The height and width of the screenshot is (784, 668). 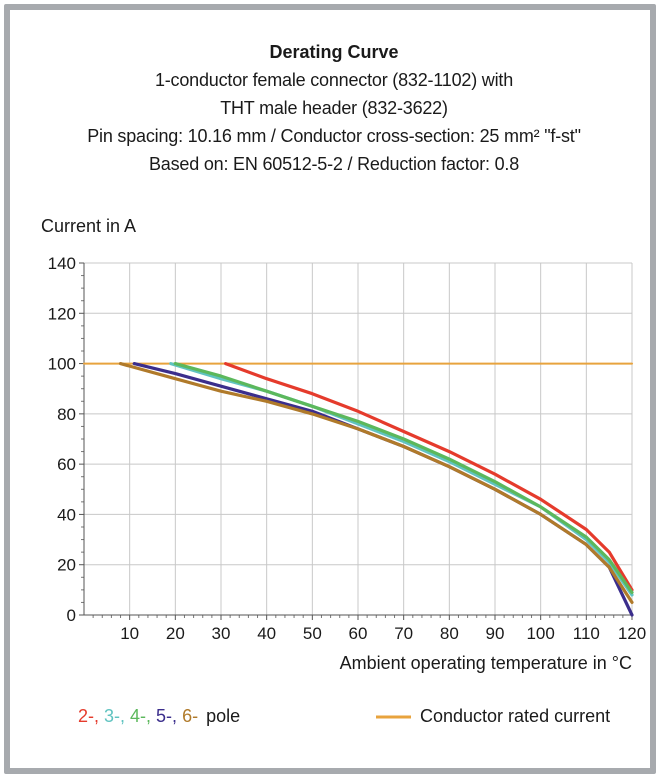 I want to click on y-tick-label: 20, so click(x=66, y=565).